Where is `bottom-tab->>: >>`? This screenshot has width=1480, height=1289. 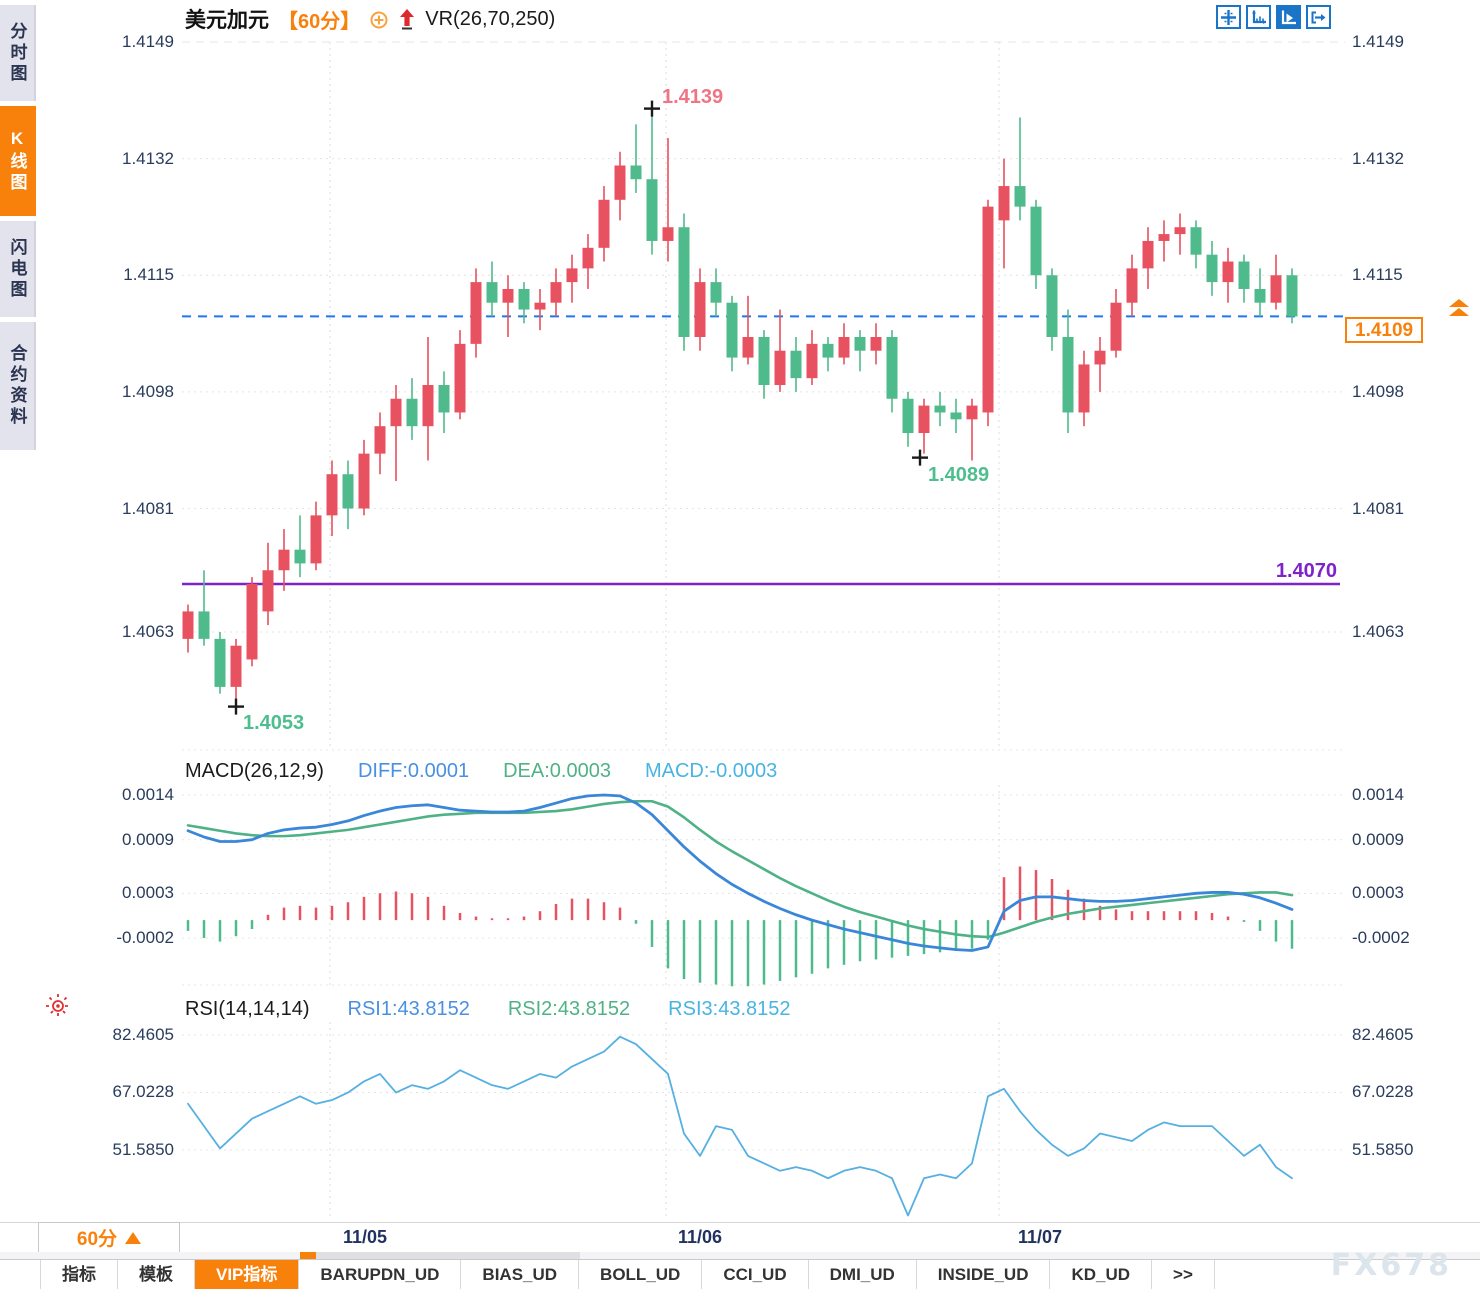
bottom-tab->>: >> is located at coordinates (1183, 1274).